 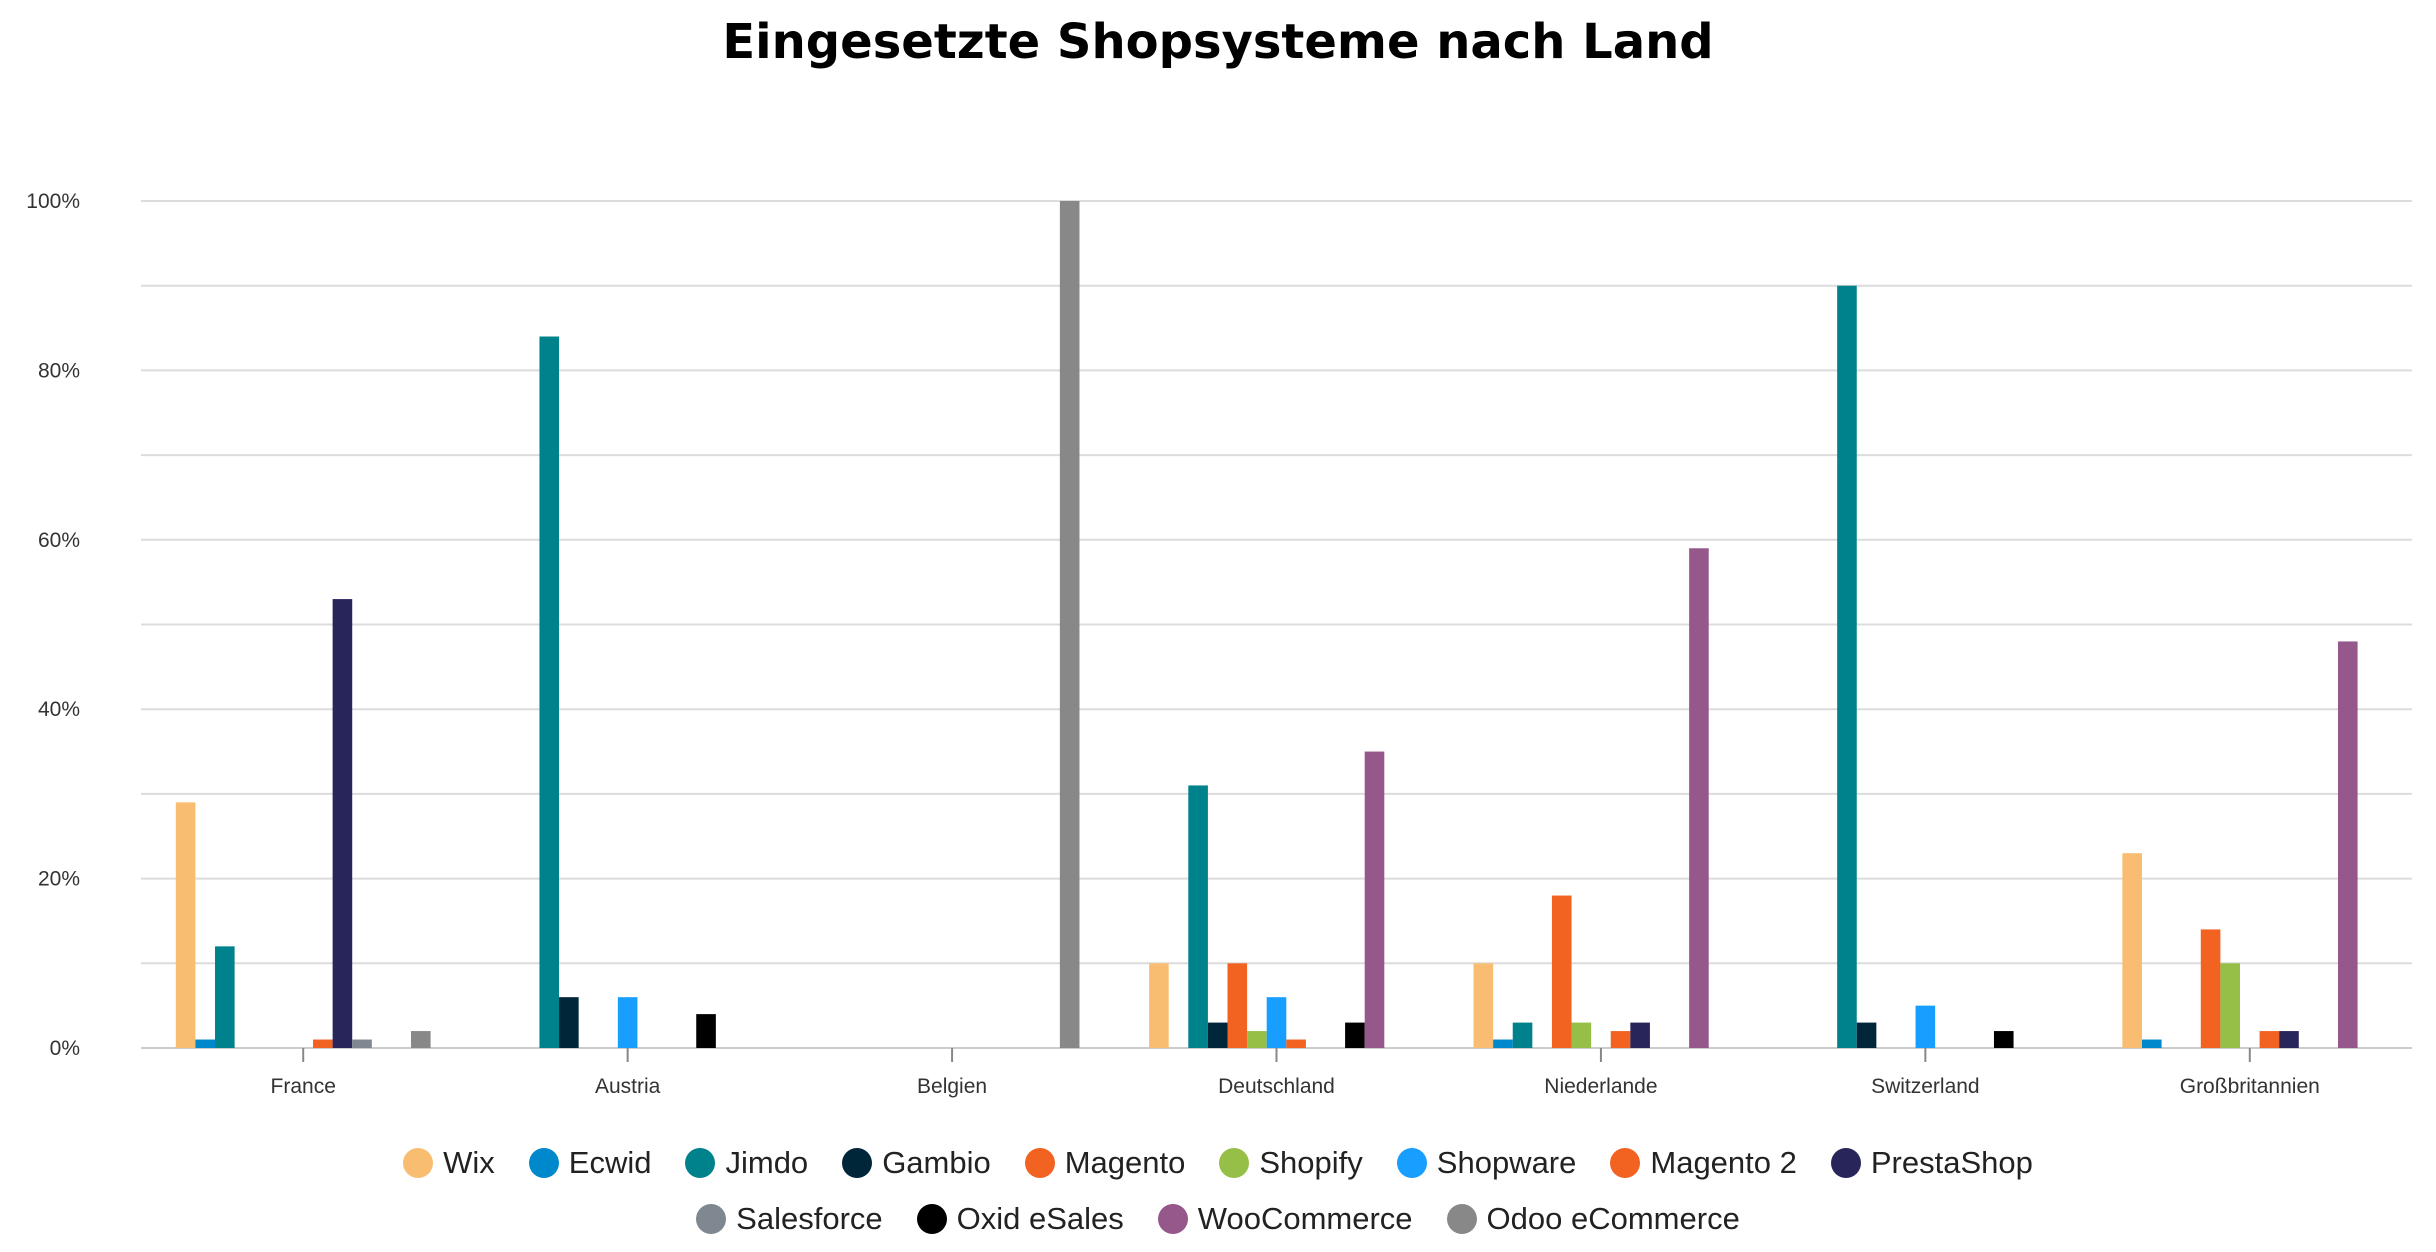 I want to click on legend-label: Odoo eCommerce, so click(x=1613, y=1218).